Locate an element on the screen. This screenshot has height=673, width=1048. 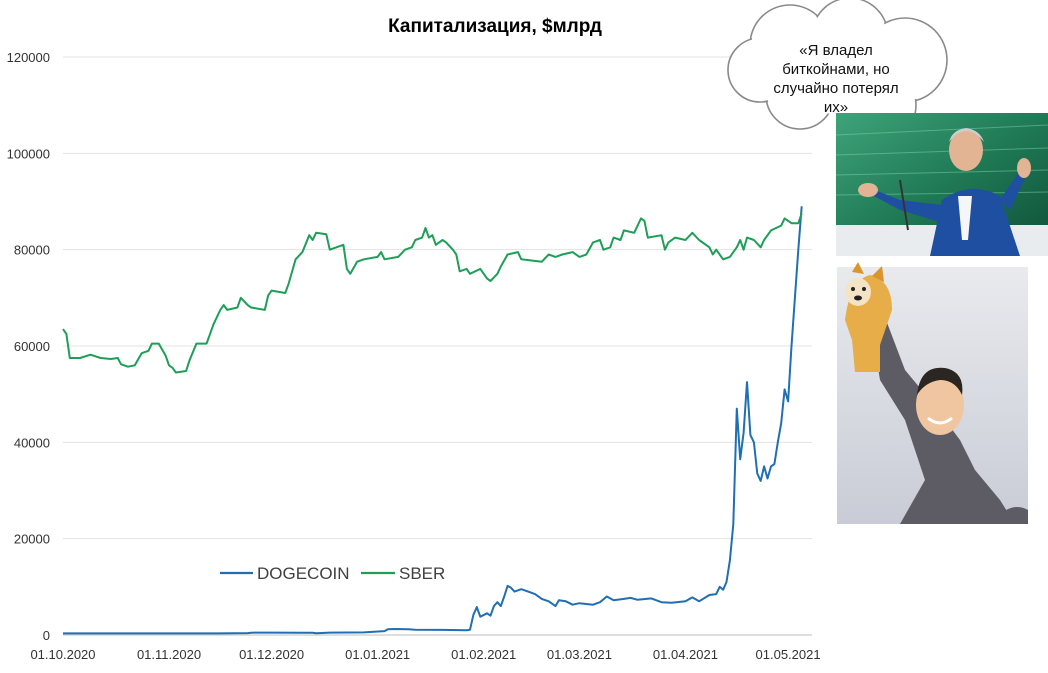
x-tick-label: 01.05.2021 is located at coordinates (788, 654).